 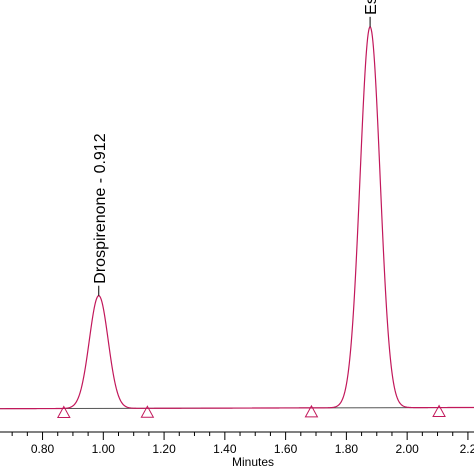 I want to click on x-tick-label: 2.2, so click(x=467, y=449).